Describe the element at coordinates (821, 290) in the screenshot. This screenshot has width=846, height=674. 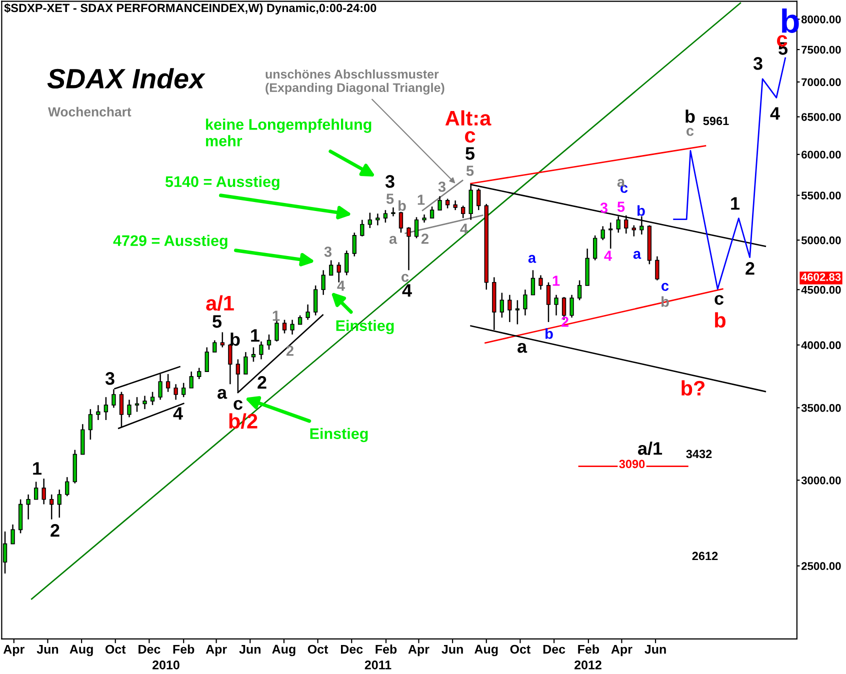
I see `y-tick-label: 4500.00` at that location.